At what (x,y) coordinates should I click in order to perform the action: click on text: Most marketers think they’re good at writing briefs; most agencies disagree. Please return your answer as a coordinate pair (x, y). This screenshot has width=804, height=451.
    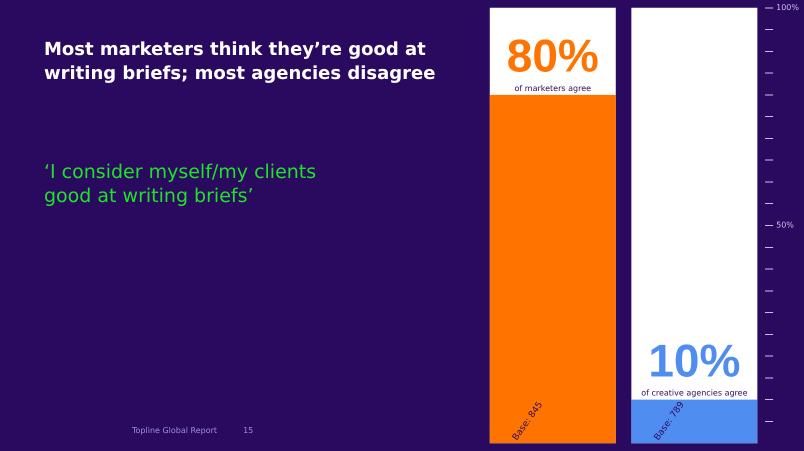
    Looking at the image, I should click on (240, 62).